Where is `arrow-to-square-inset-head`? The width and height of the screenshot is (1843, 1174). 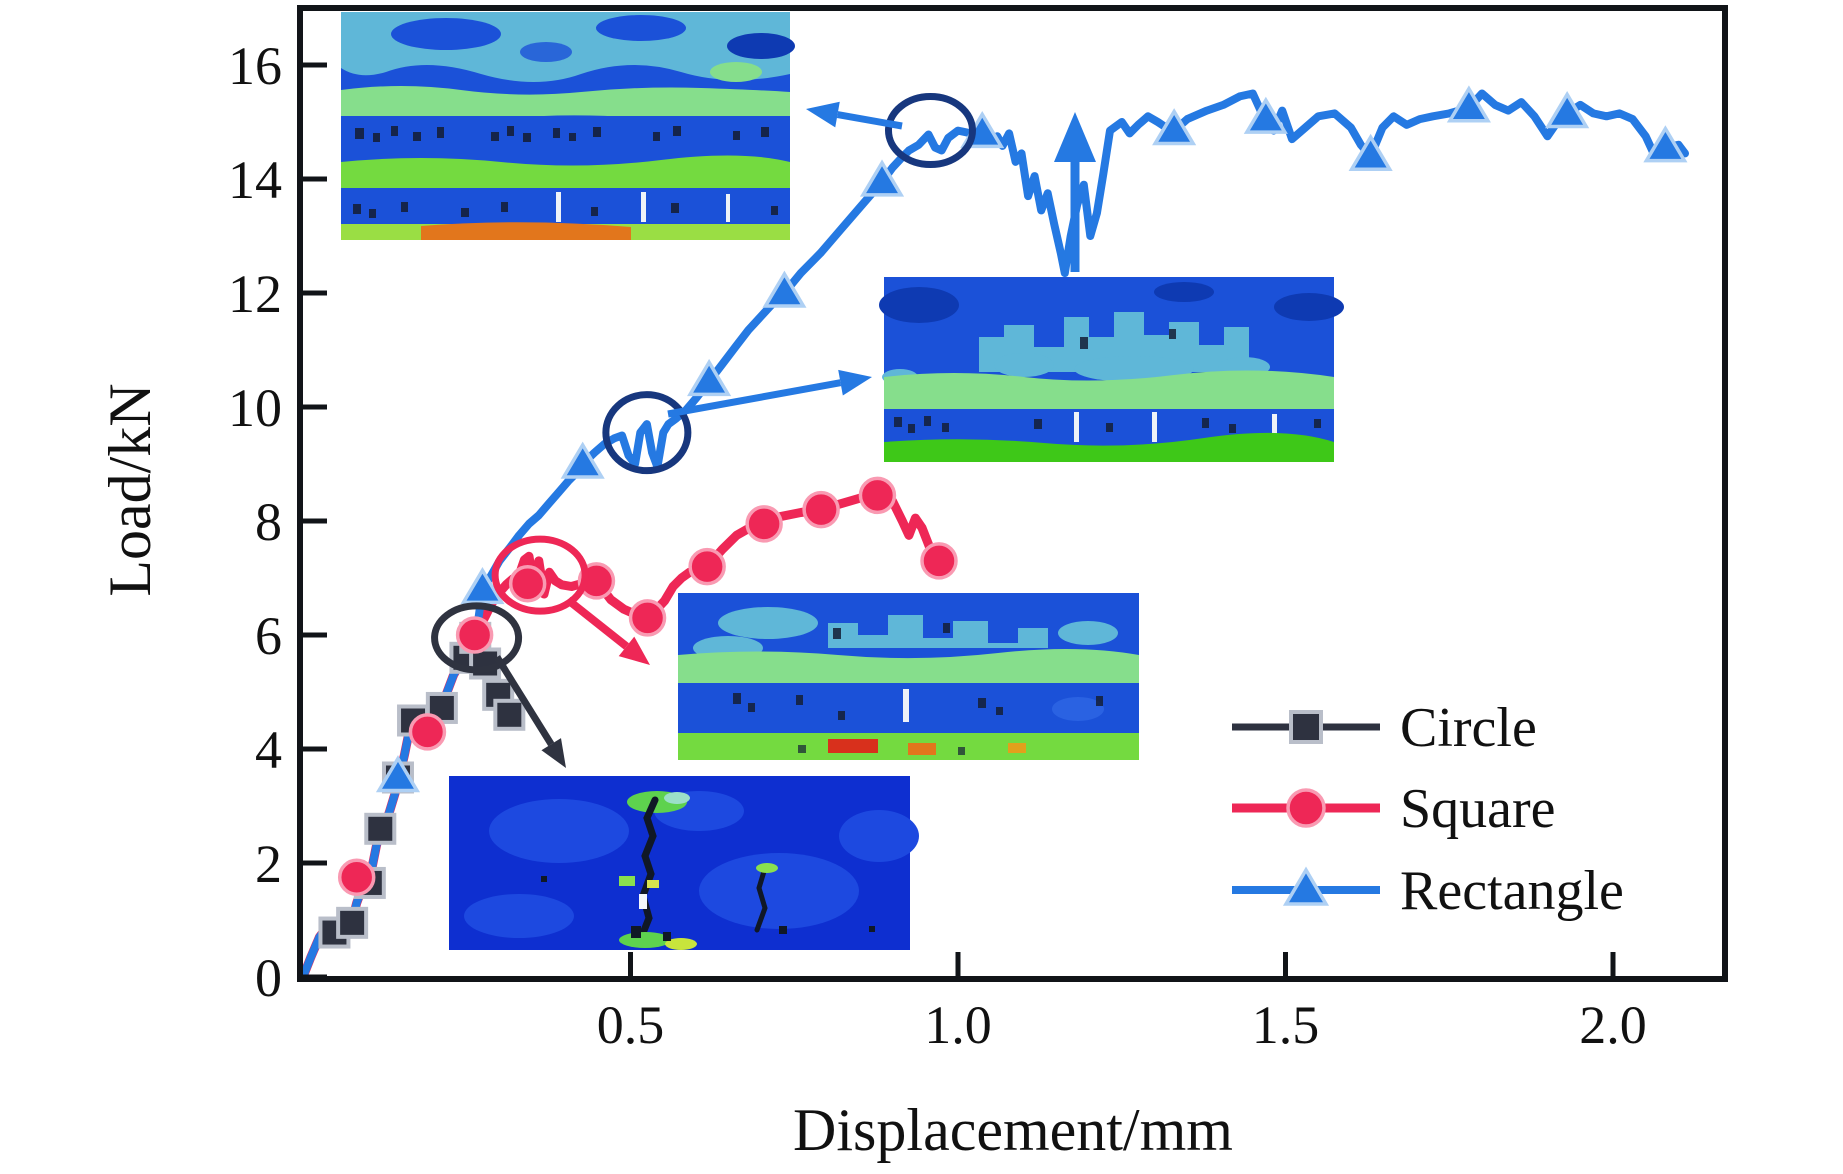 arrow-to-square-inset-head is located at coordinates (634, 650).